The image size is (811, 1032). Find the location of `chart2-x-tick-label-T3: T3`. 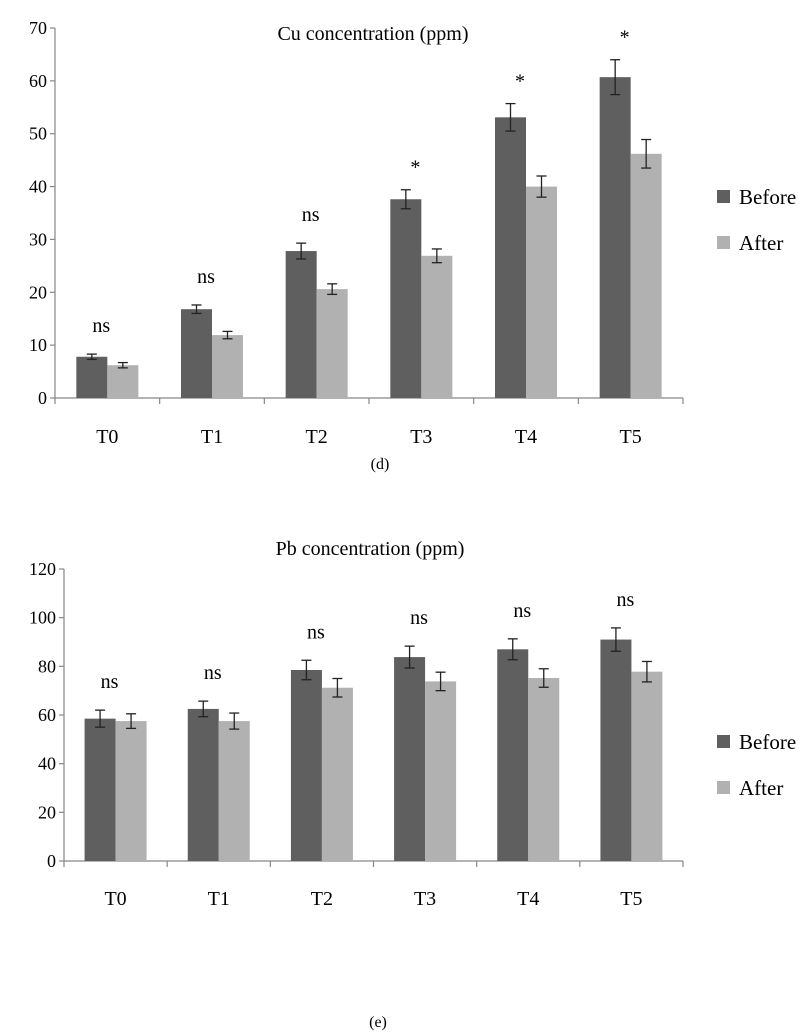

chart2-x-tick-label-T3: T3 is located at coordinates (425, 899).